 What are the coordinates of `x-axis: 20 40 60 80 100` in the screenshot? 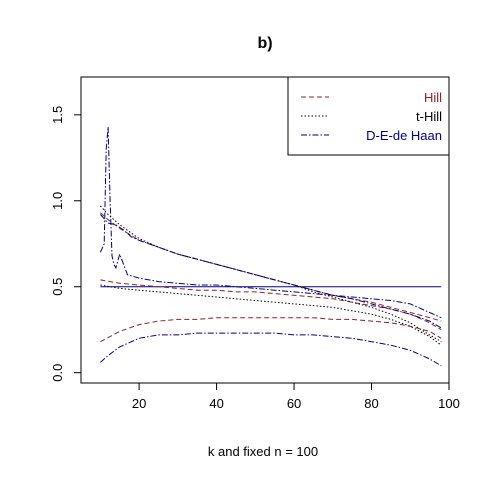 It's located at (296, 396).